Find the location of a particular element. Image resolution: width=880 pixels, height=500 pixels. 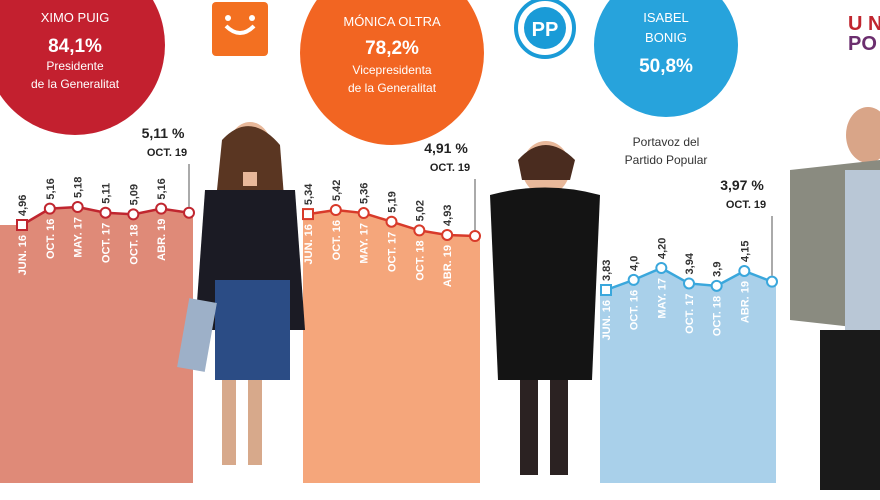

approval-score: 84,1% is located at coordinates (75, 46).